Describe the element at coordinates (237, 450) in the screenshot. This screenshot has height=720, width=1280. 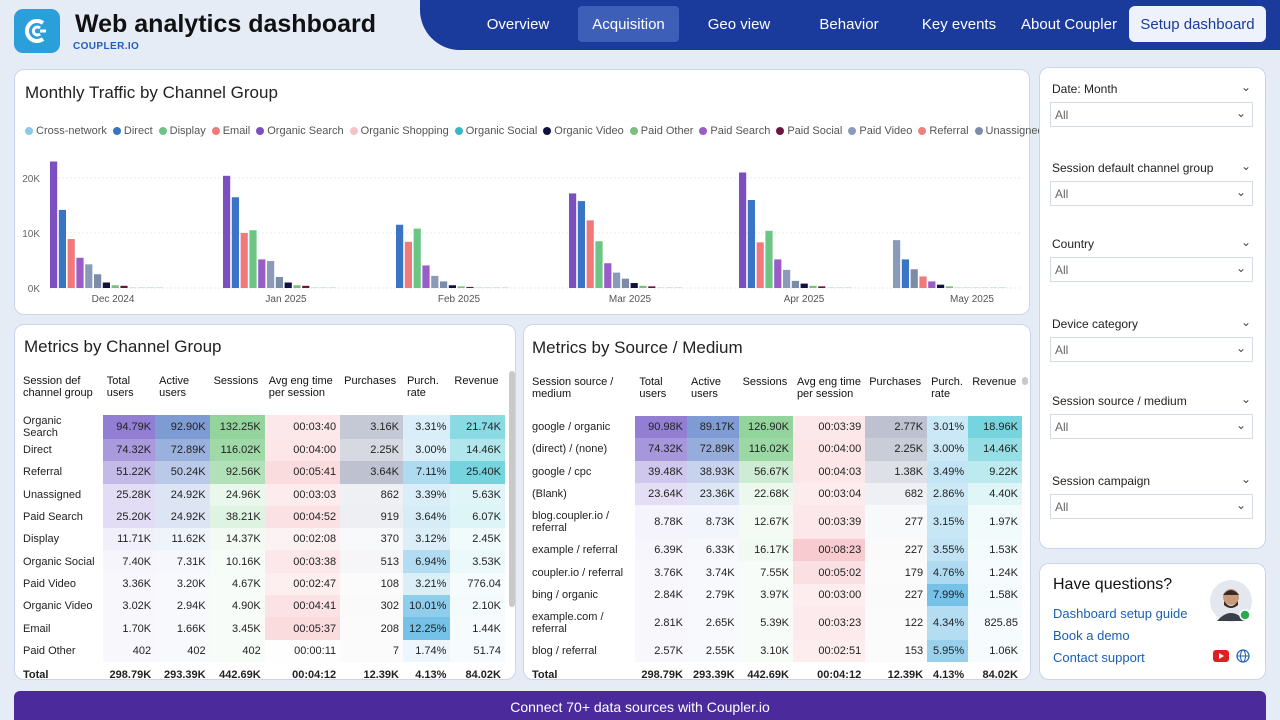
I see `table-cell: 116.02K` at that location.